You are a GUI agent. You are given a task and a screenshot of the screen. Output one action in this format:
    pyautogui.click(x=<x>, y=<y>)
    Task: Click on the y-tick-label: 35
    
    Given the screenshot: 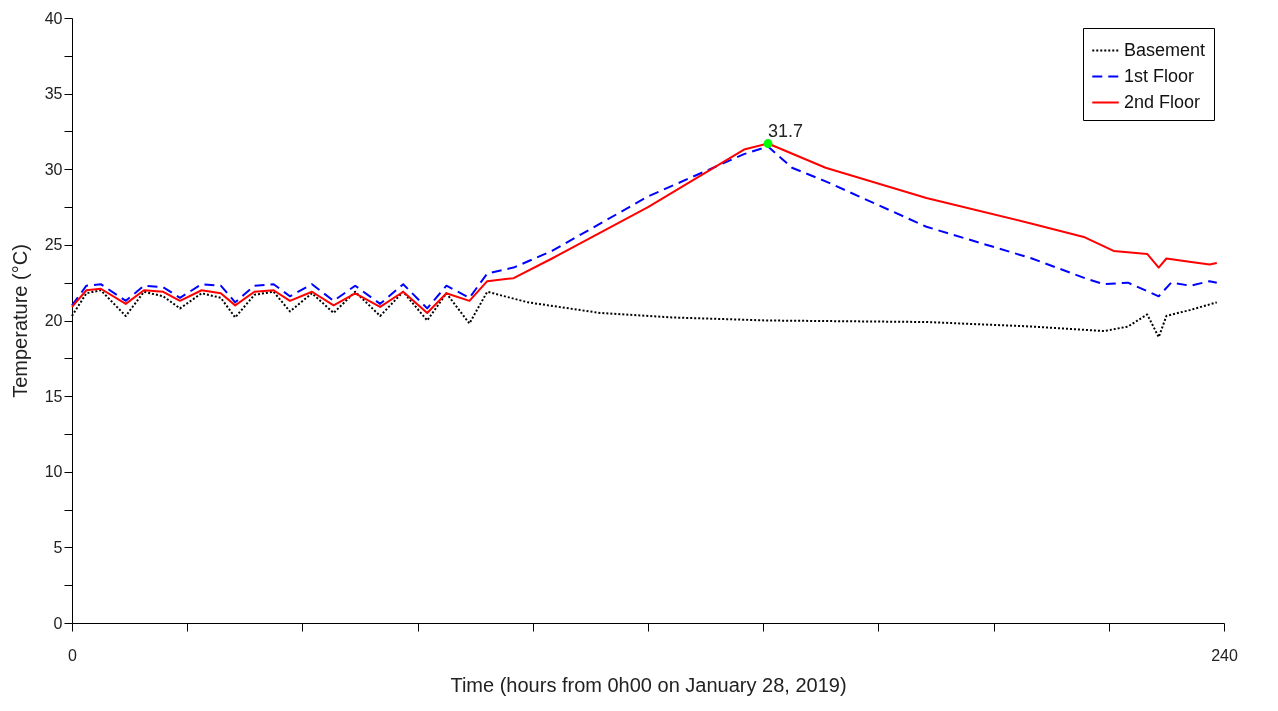 What is the action you would take?
    pyautogui.click(x=53, y=94)
    